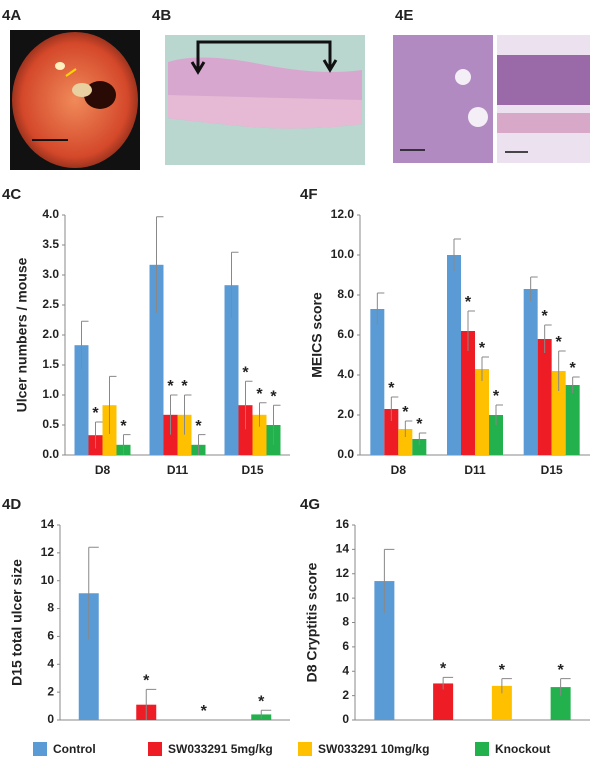 The width and height of the screenshot is (601, 768). What do you see at coordinates (343, 254) in the screenshot?
I see `y-tick-label: 10.0` at bounding box center [343, 254].